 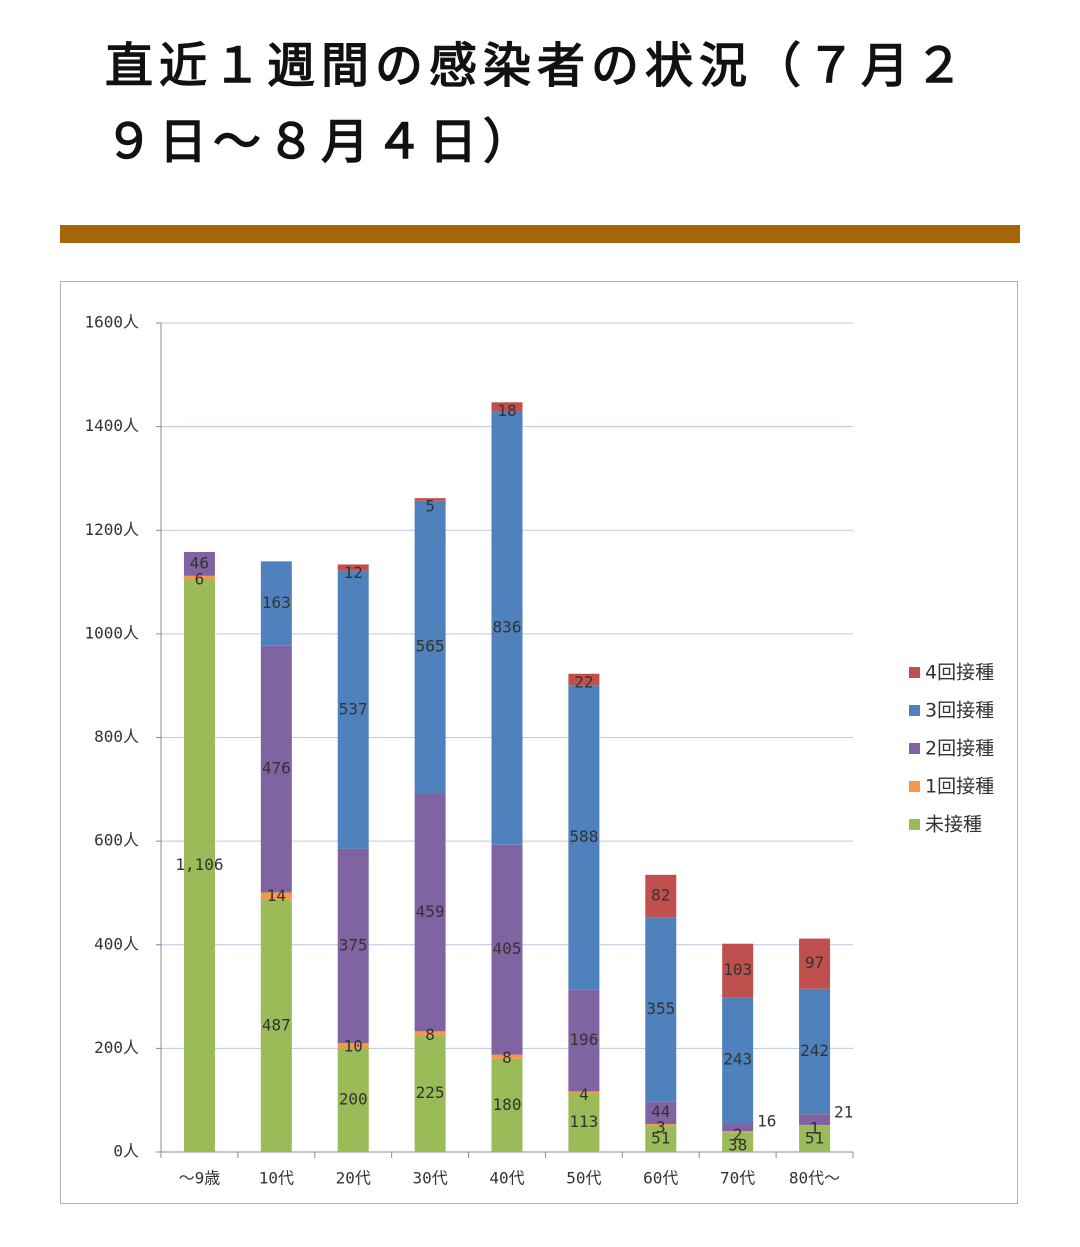 I want to click on bar-data-label: 405, so click(x=507, y=948).